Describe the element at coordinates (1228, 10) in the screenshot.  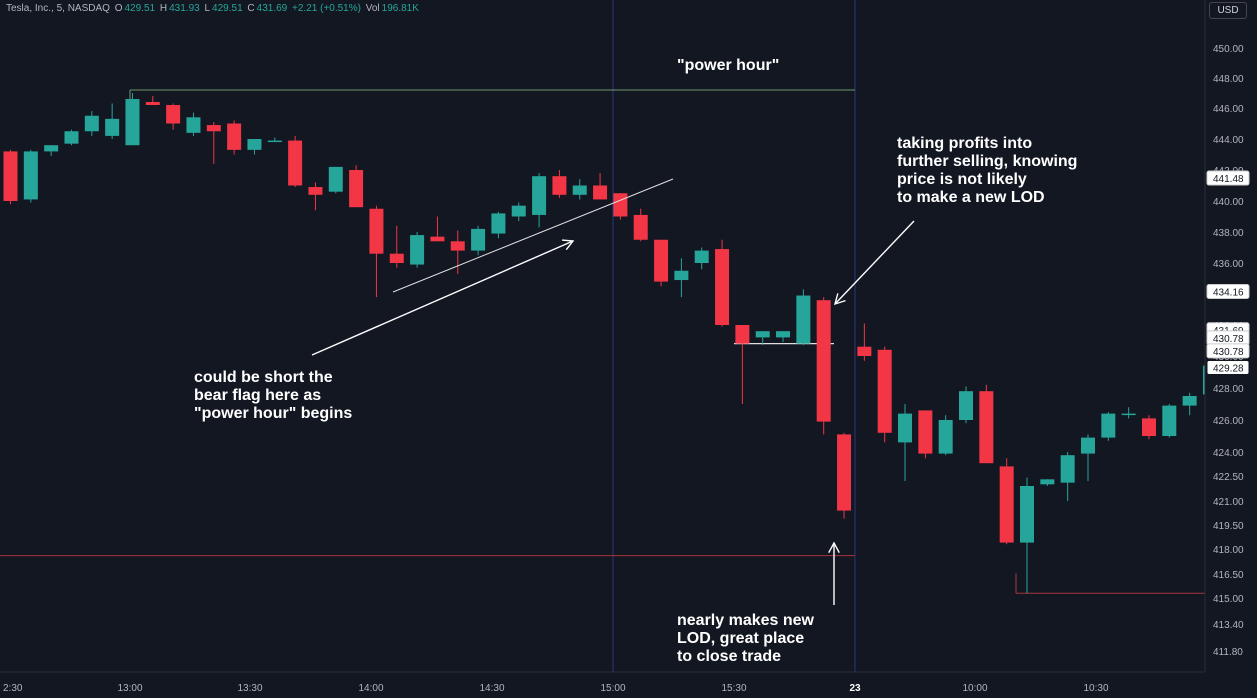
I see `currency-button: USD` at that location.